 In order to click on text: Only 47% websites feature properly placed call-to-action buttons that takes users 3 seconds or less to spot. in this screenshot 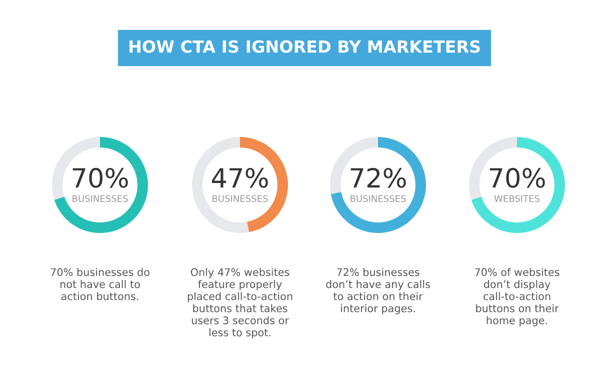, I will do `click(240, 303)`.